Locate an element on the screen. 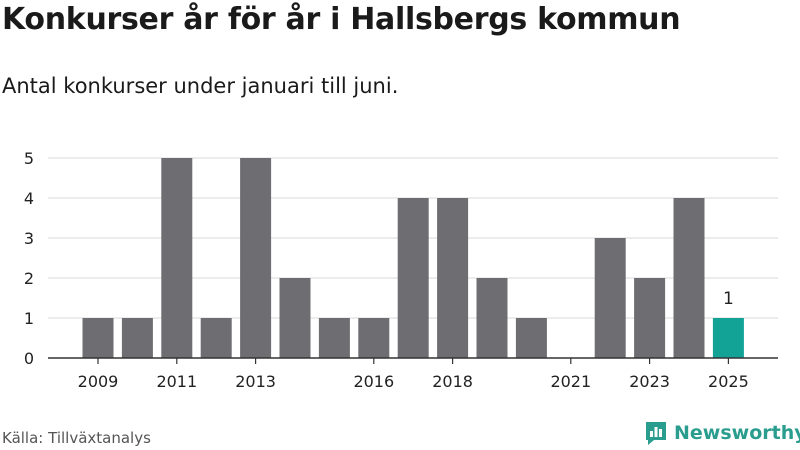 The height and width of the screenshot is (450, 800). x-tick-label: 2023 is located at coordinates (649, 381).